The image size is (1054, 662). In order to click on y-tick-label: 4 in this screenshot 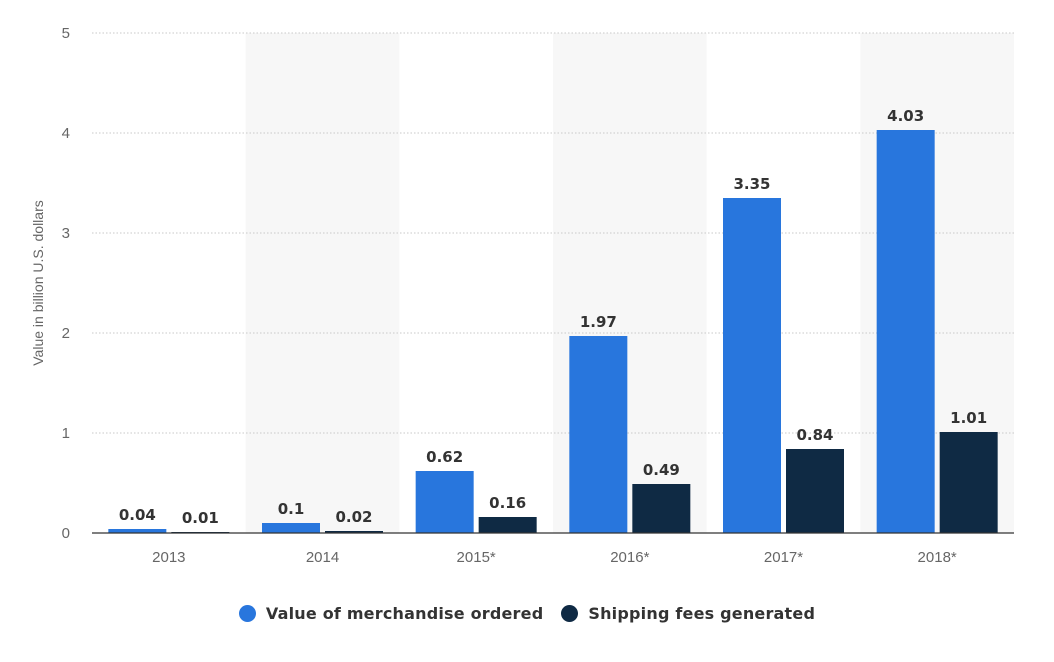, I will do `click(66, 133)`.